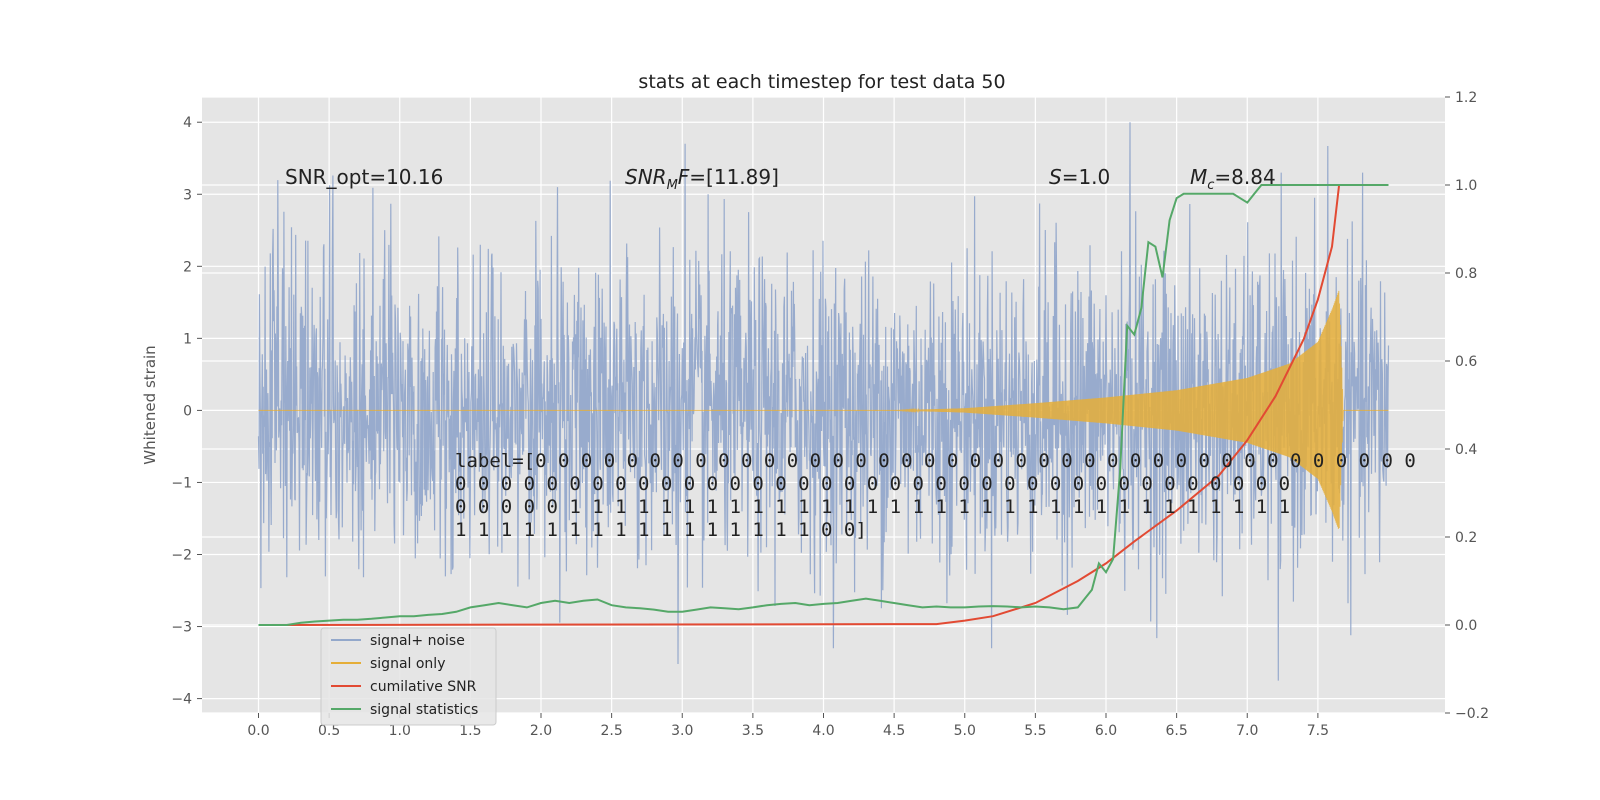  What do you see at coordinates (1472, 714) in the screenshot?
I see `y2-tick-label: −0.2` at bounding box center [1472, 714].